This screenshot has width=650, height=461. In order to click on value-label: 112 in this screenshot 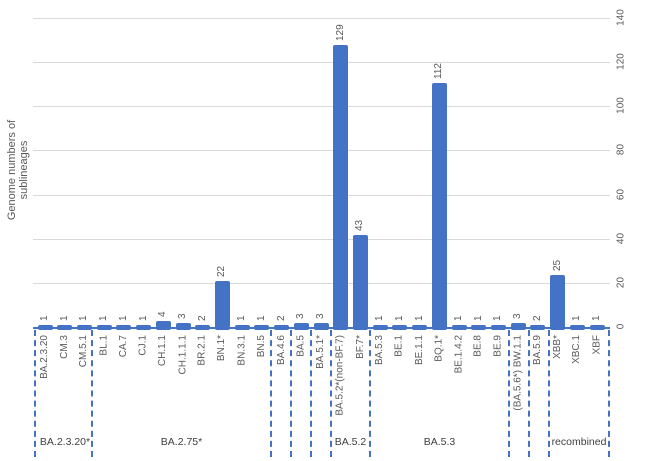, I will do `click(439, 70)`.